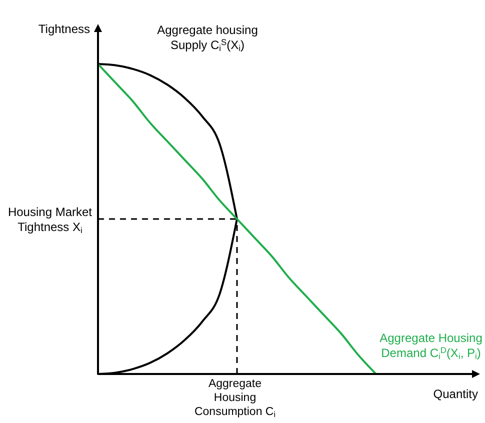  Describe the element at coordinates (235, 398) in the screenshot. I see `text: Aggregate Housing Consumption C$_{i}$` at that location.